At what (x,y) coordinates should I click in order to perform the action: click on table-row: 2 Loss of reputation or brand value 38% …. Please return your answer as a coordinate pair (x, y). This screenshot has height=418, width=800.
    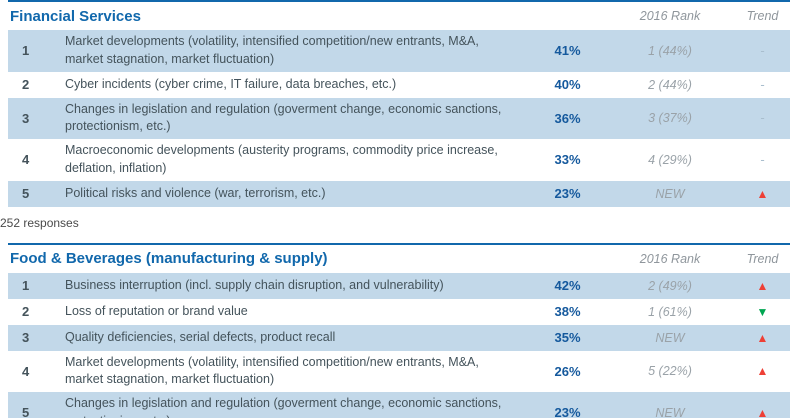
    Looking at the image, I should click on (399, 312).